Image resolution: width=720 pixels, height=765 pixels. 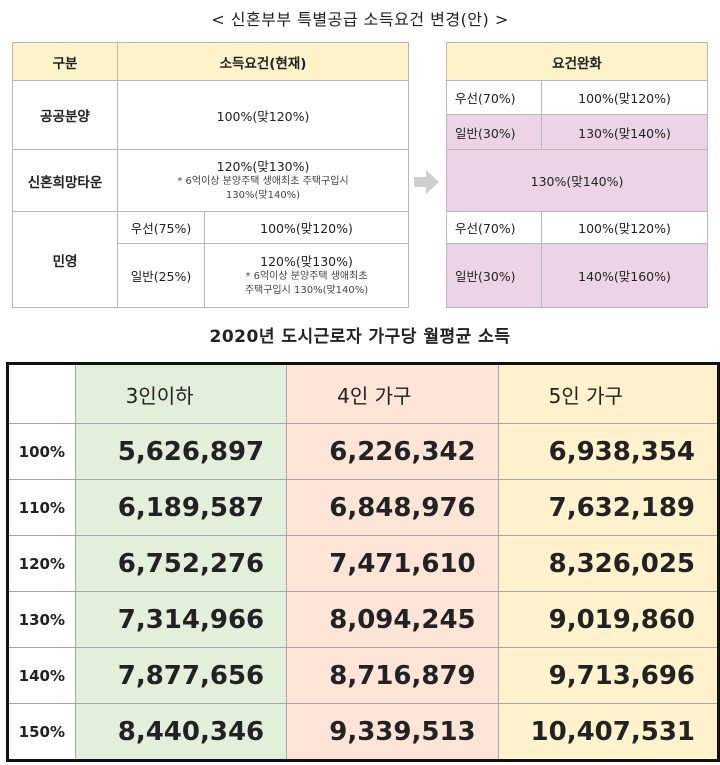 What do you see at coordinates (263, 195) in the screenshot?
I see `newlywed-note-2: 130%(맞140%)` at bounding box center [263, 195].